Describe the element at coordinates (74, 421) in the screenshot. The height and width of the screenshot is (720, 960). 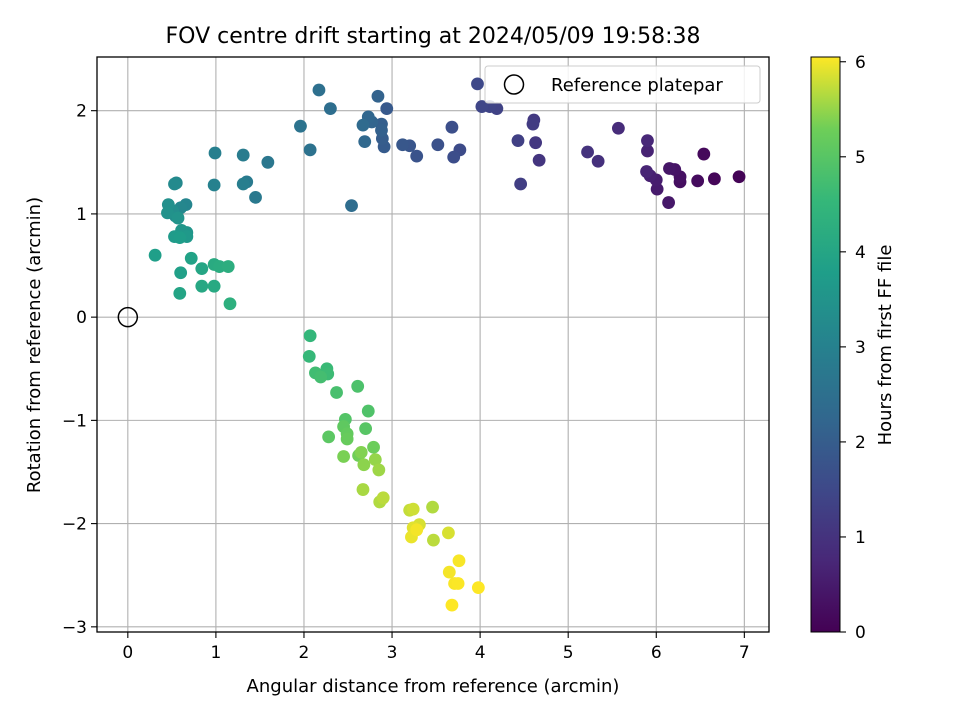
I see `y-tick-label: −1` at that location.